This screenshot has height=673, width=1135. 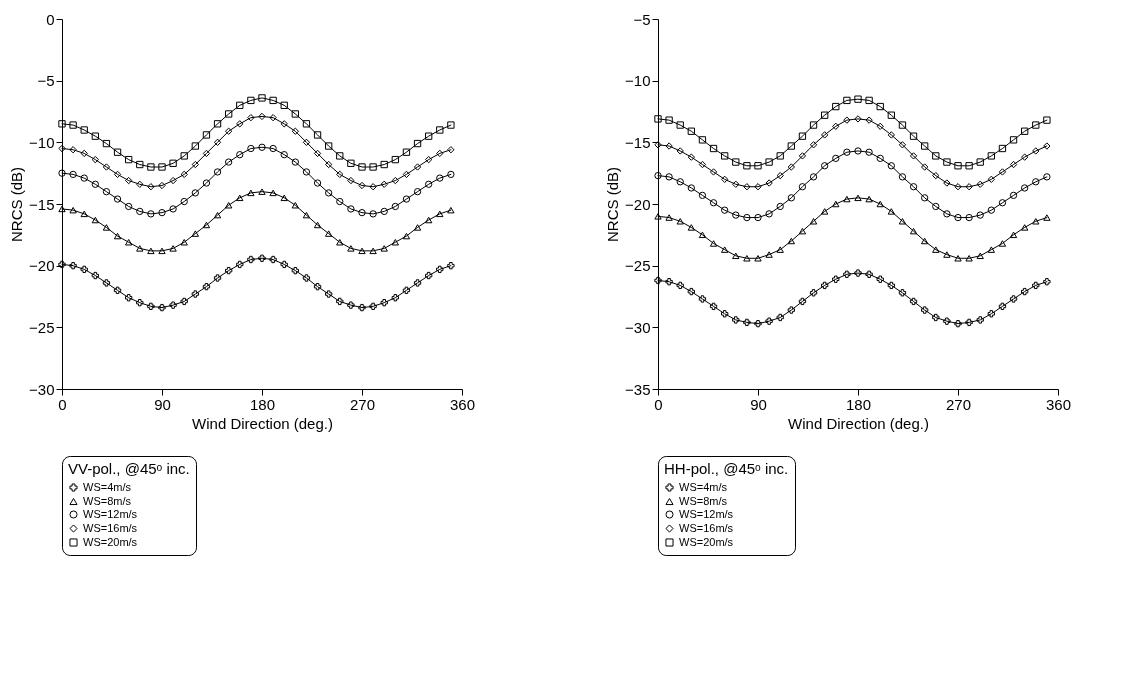 What do you see at coordinates (706, 527) in the screenshot?
I see `legend-label: WS=16m/s` at bounding box center [706, 527].